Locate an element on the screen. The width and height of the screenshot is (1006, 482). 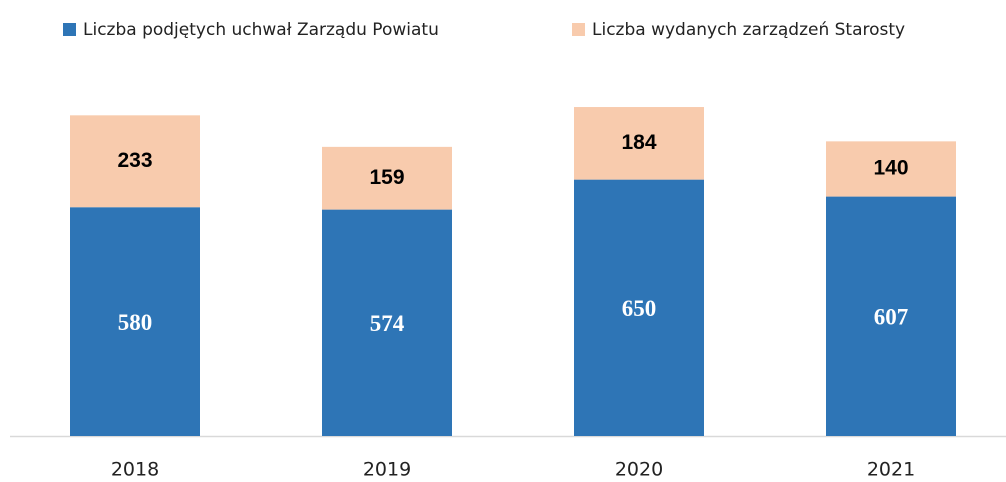
data-label: 607 is located at coordinates (891, 317).